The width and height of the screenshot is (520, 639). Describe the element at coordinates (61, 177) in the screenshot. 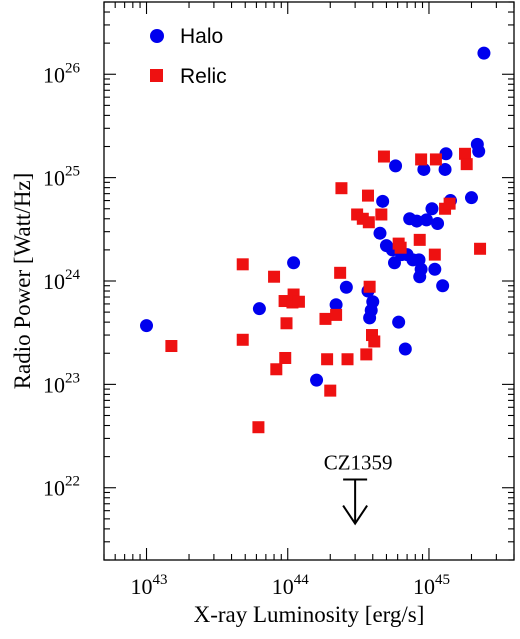

I see `y-tick-label: 1025` at that location.